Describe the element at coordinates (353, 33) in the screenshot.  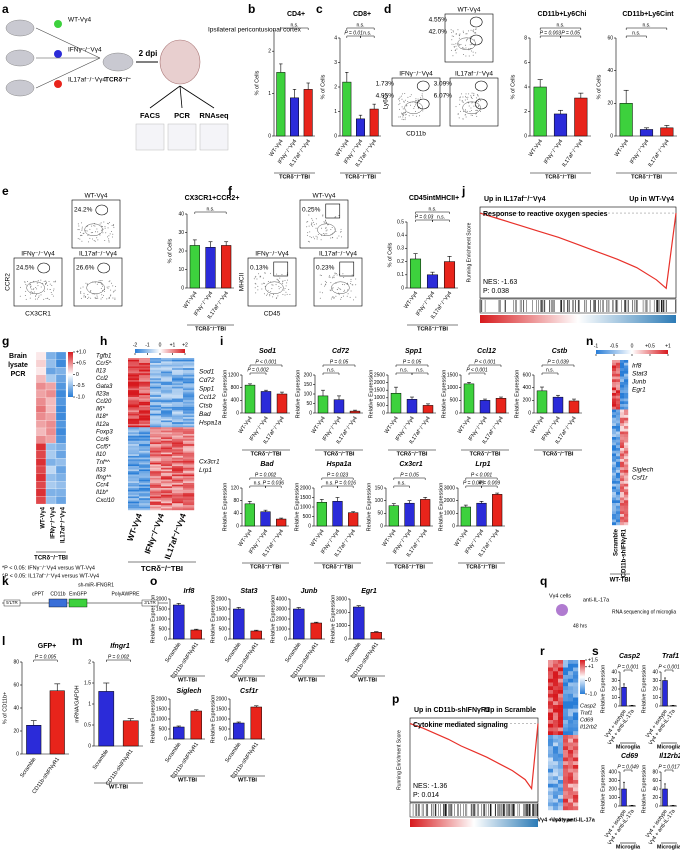
I see `significance: P = 0.01` at that location.